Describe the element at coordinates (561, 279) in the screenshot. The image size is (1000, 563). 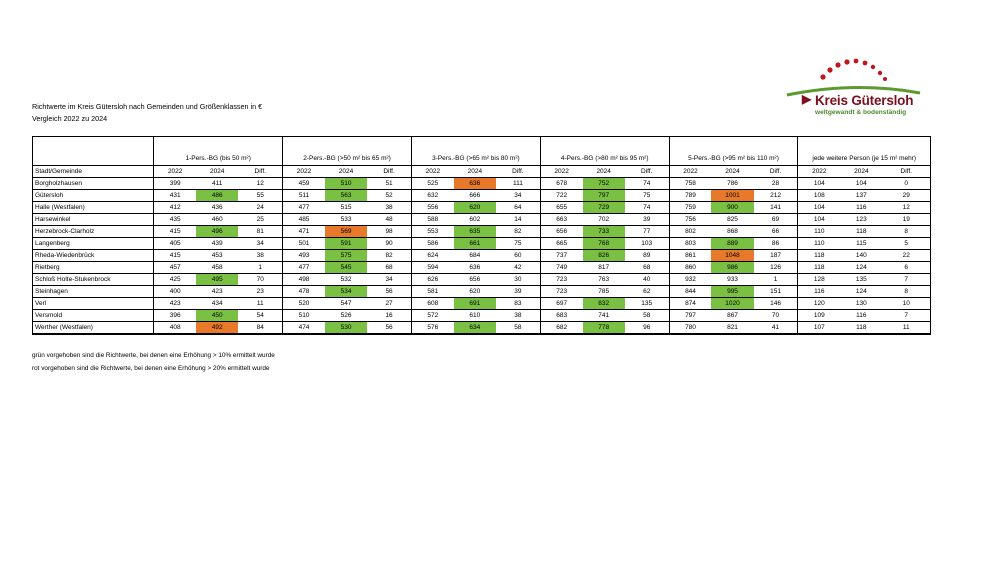
I see `value-cell: 723` at that location.